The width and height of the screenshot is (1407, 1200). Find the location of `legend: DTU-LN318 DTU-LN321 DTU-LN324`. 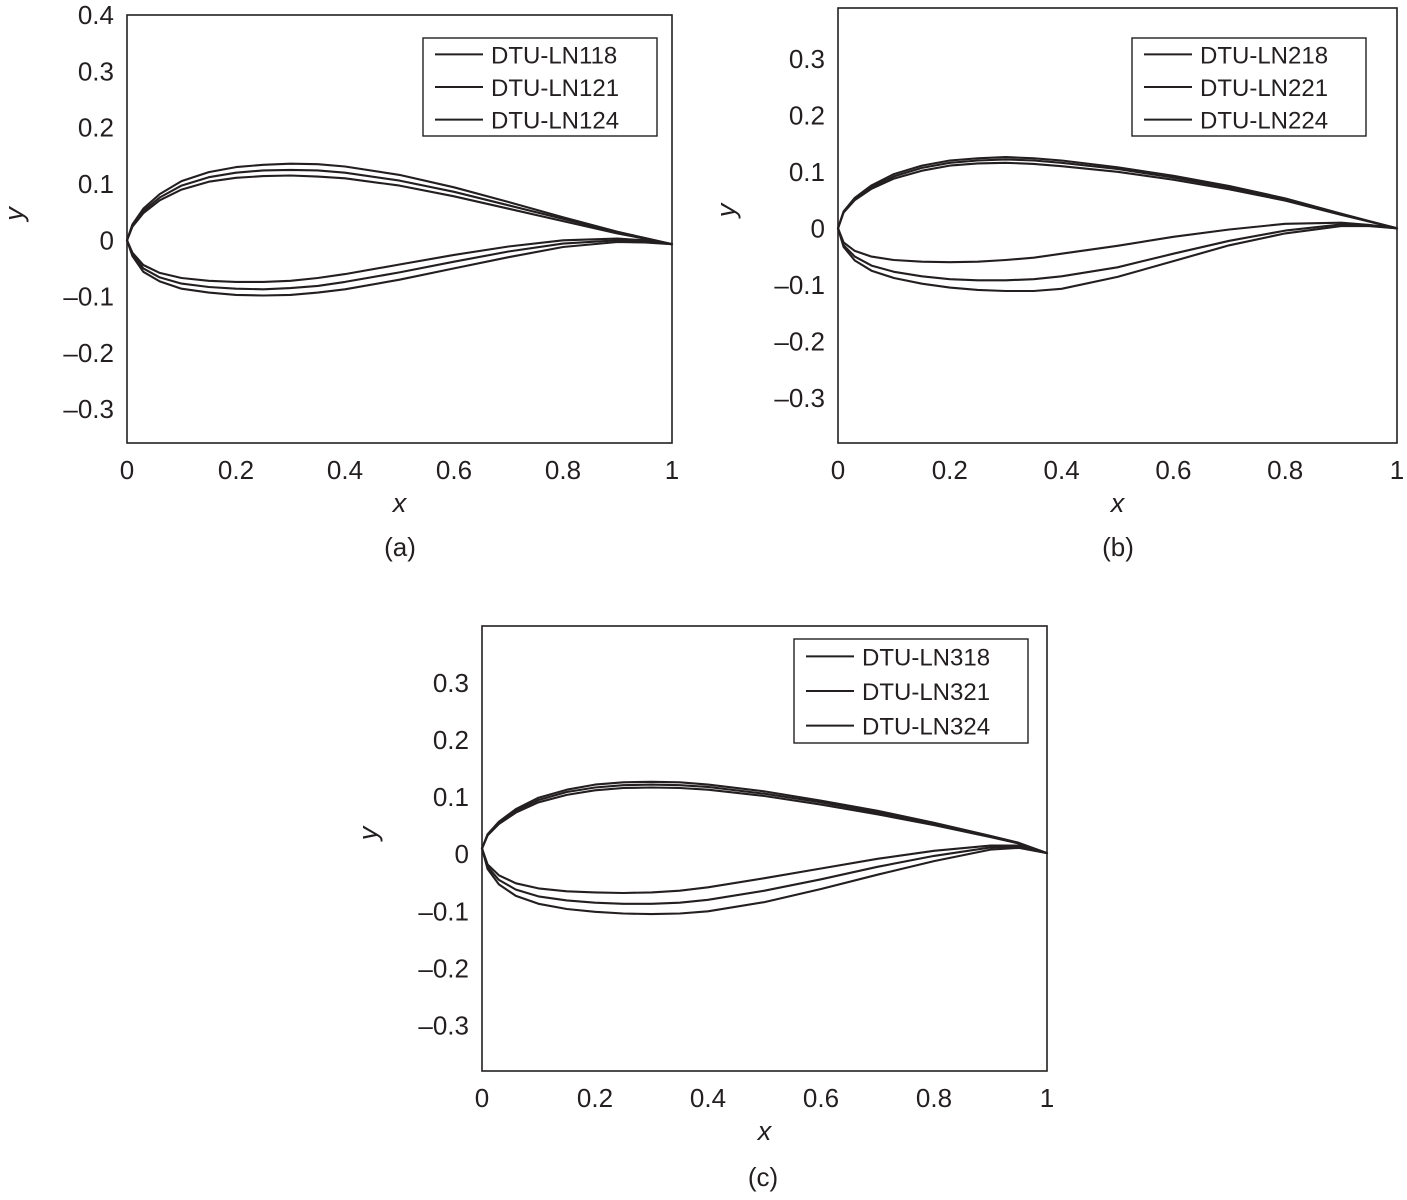

legend: DTU-LN318 DTU-LN321 DTU-LN324 is located at coordinates (911, 691).